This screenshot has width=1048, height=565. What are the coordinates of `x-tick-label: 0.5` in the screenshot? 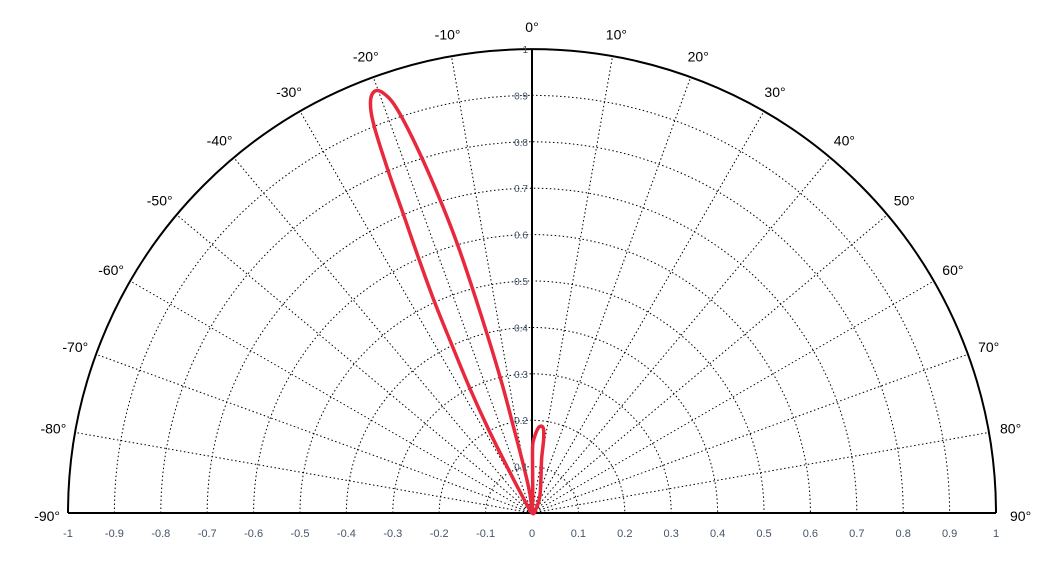 It's located at (763, 534).